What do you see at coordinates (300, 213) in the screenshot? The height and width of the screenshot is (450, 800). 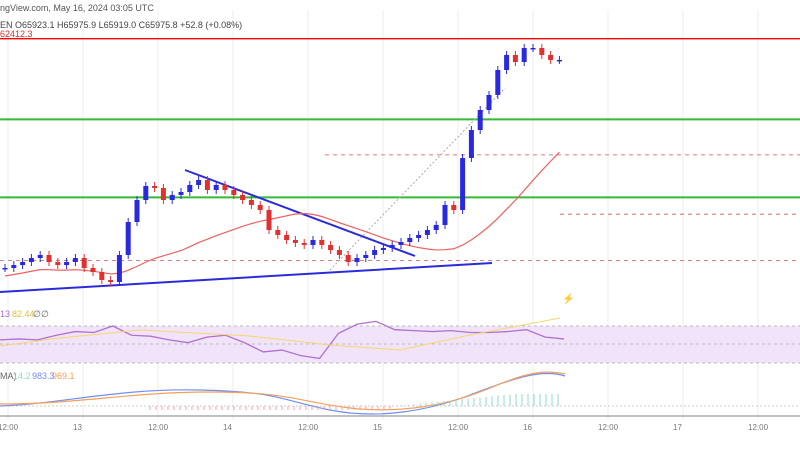 I see `descending-trendline` at bounding box center [300, 213].